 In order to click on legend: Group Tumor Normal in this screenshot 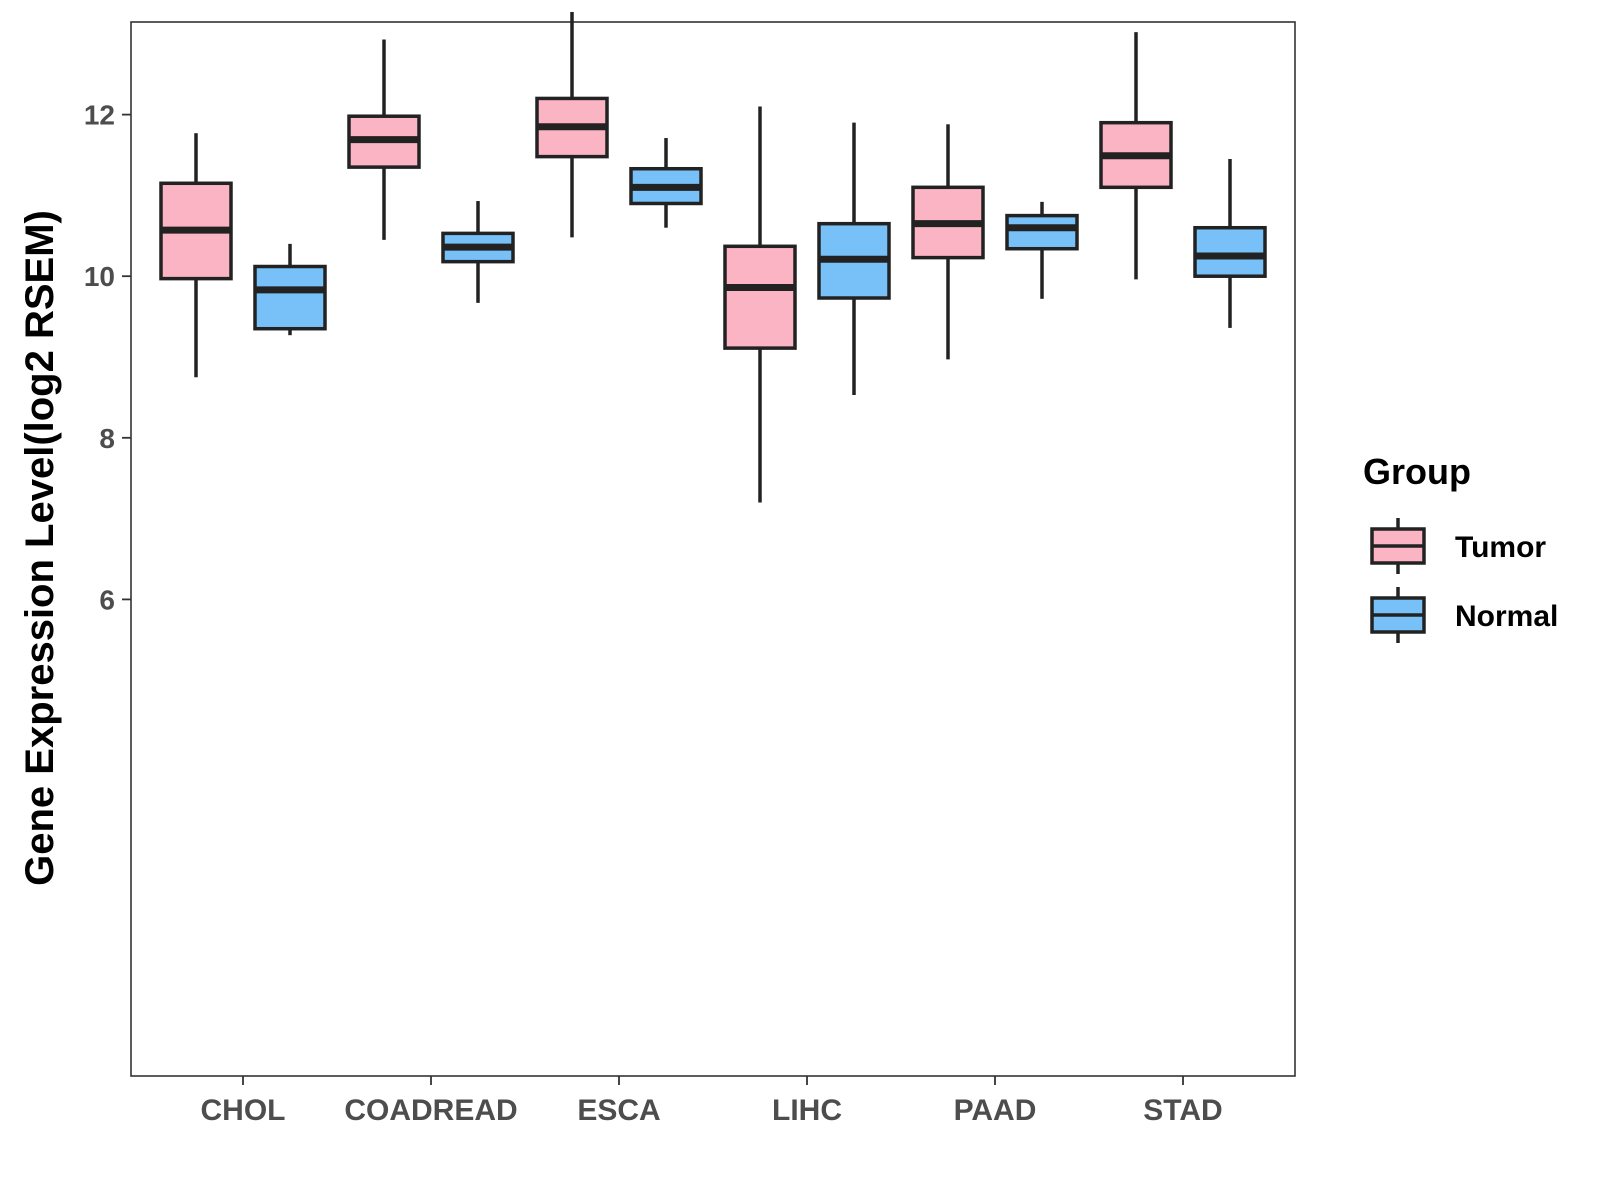, I will do `click(1460, 547)`.